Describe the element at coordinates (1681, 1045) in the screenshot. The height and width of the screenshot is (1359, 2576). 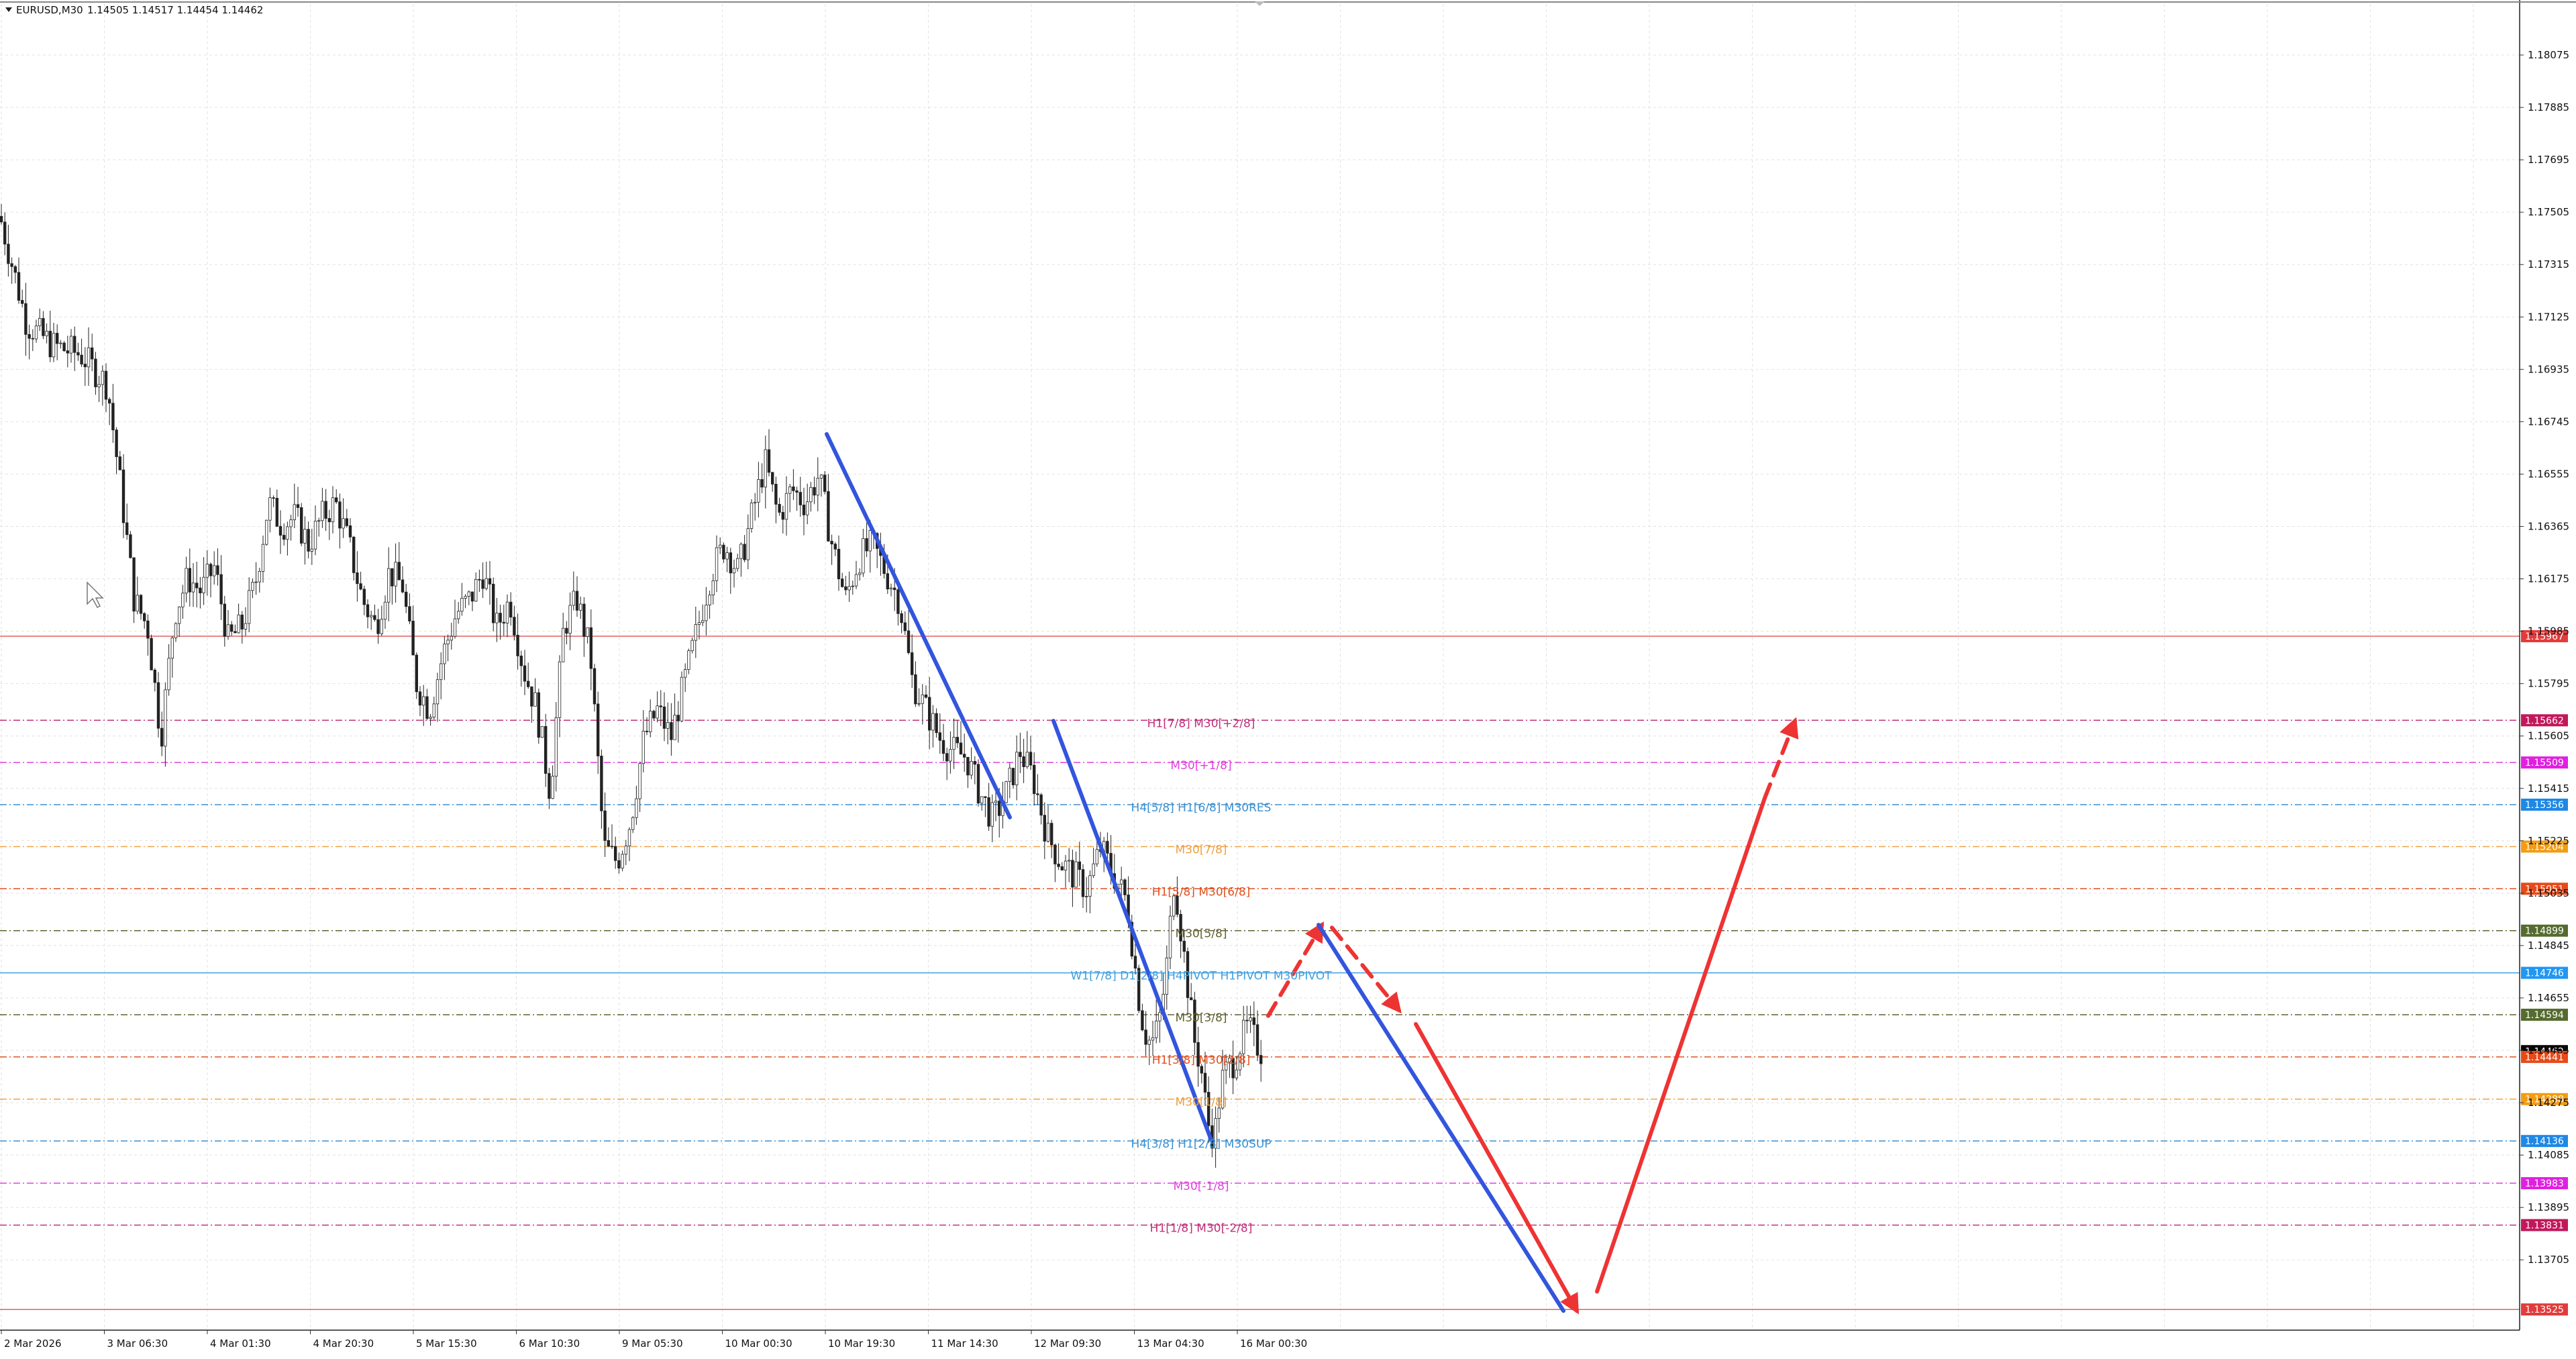
I see `red-up` at that location.